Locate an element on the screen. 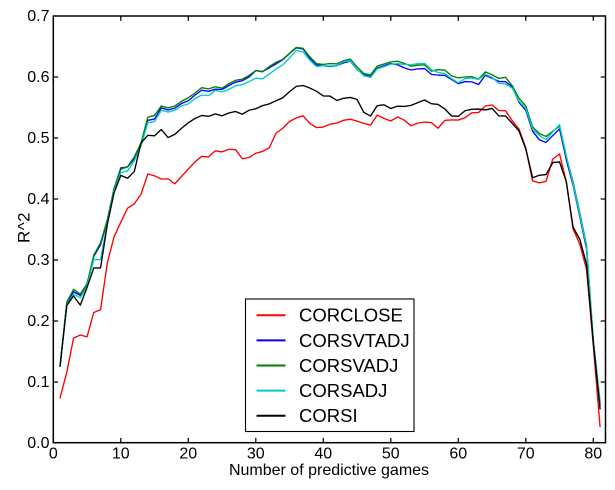  svg-text: 0.6 is located at coordinates (38, 77).